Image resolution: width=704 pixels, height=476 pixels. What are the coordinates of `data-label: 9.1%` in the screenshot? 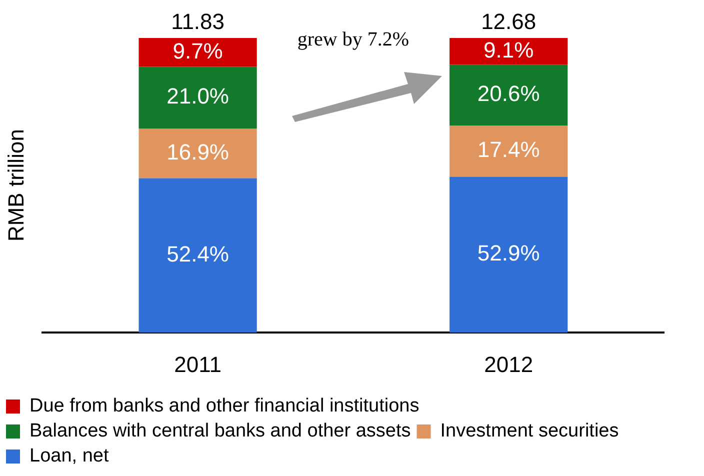 It's located at (509, 49).